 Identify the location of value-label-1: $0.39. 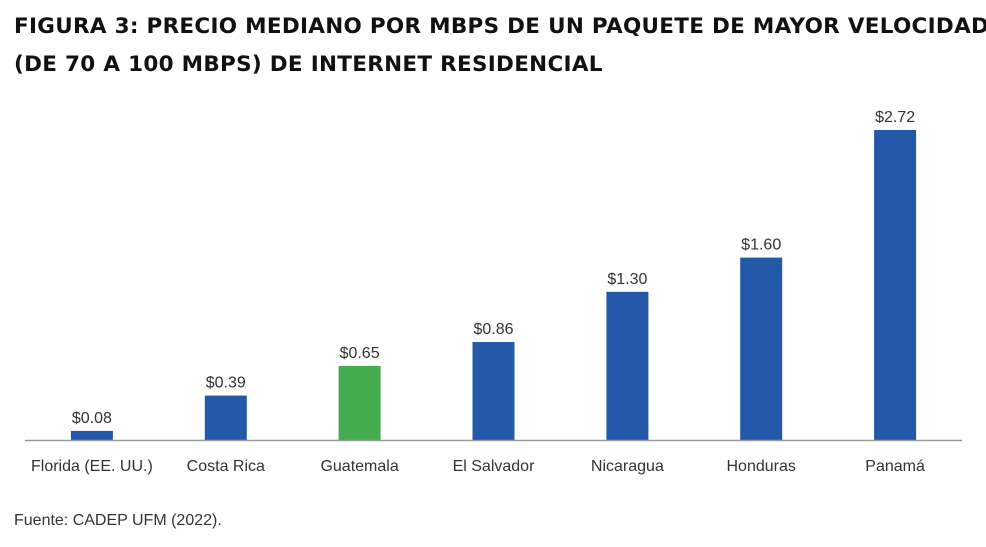
(226, 383).